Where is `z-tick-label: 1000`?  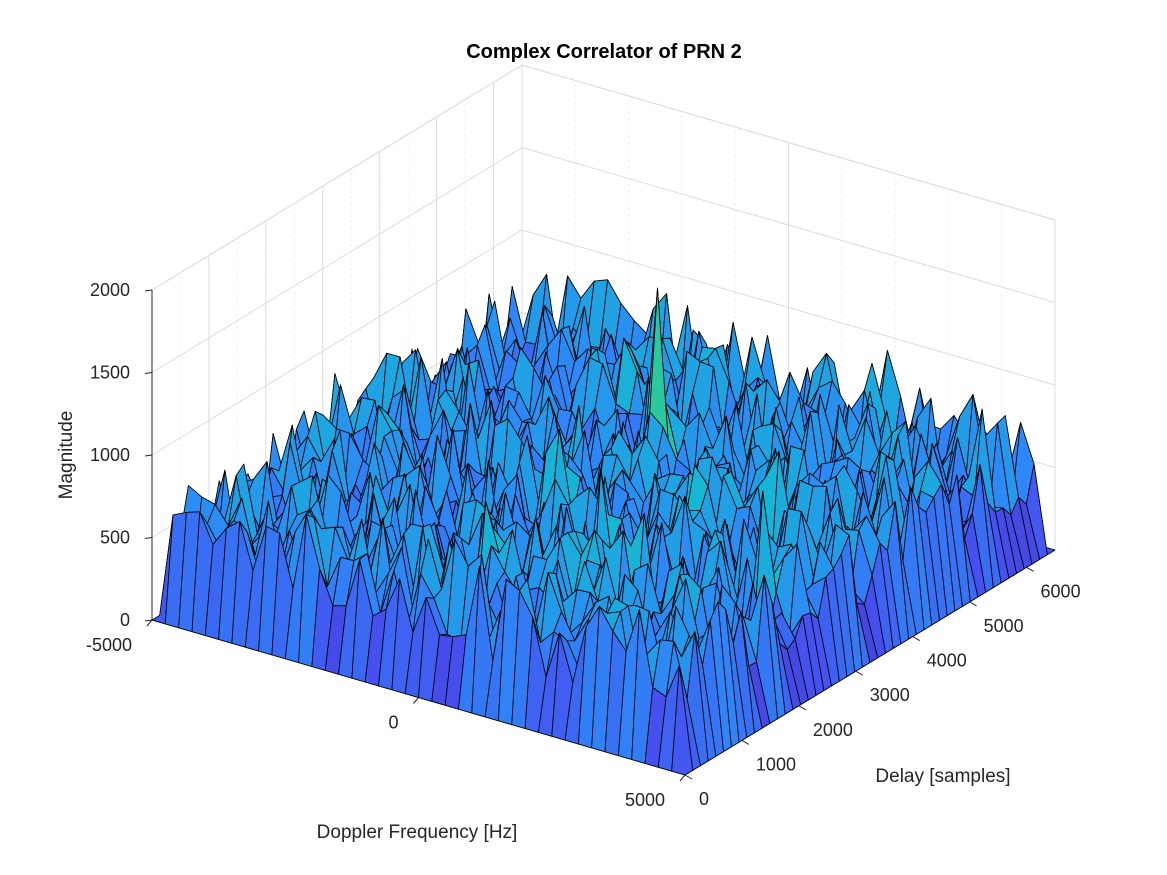
z-tick-label: 1000 is located at coordinates (110, 455).